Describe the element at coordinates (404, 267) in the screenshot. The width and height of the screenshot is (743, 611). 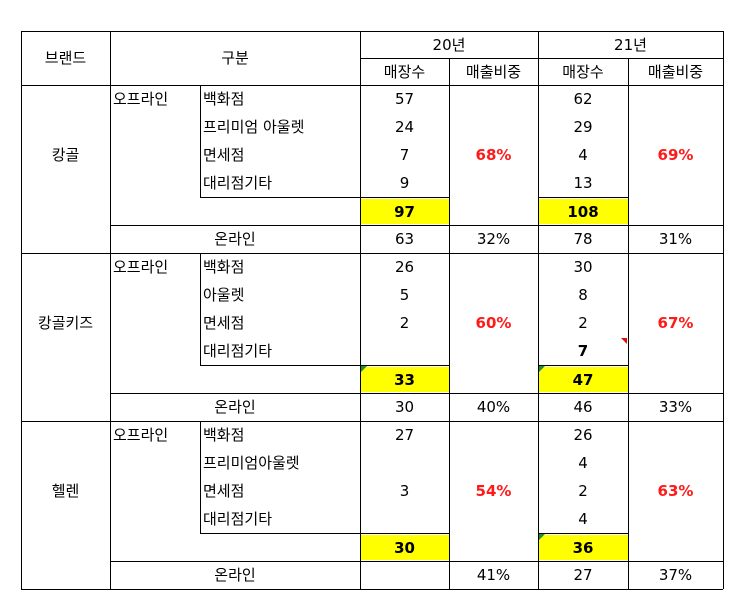
I see `store-count-20: 26` at that location.